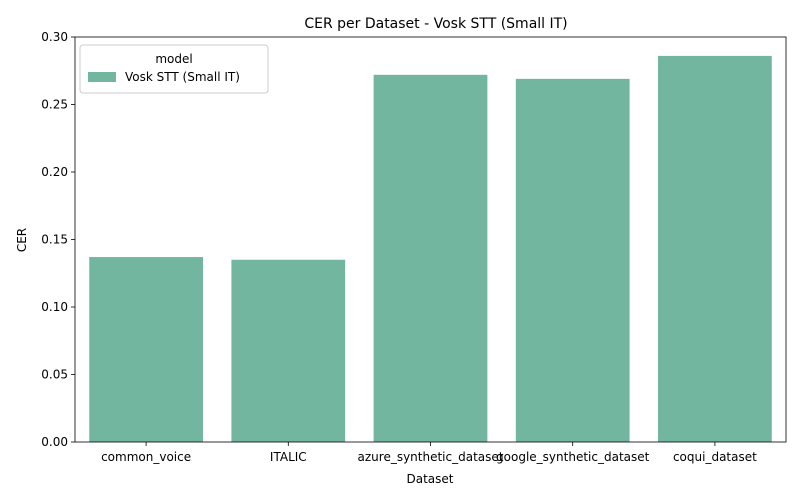 The image size is (800, 500). Describe the element at coordinates (54, 172) in the screenshot. I see `y-tick-label: 0.20` at that location.